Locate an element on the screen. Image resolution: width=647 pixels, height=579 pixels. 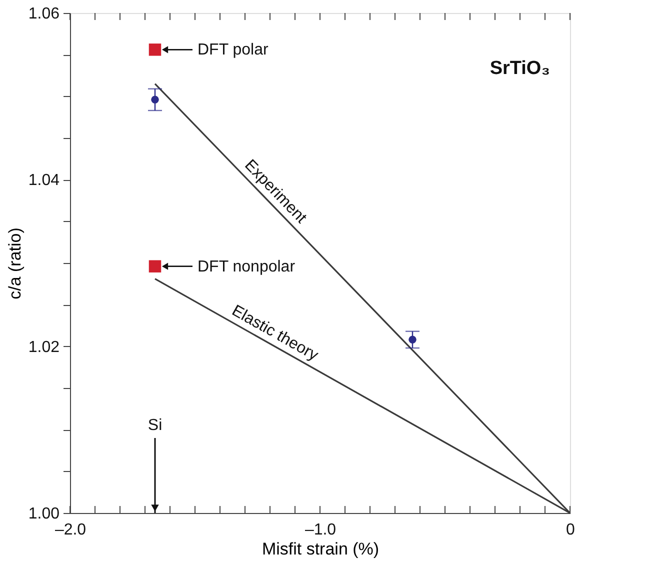
x-tick-label: 0 is located at coordinates (571, 530).